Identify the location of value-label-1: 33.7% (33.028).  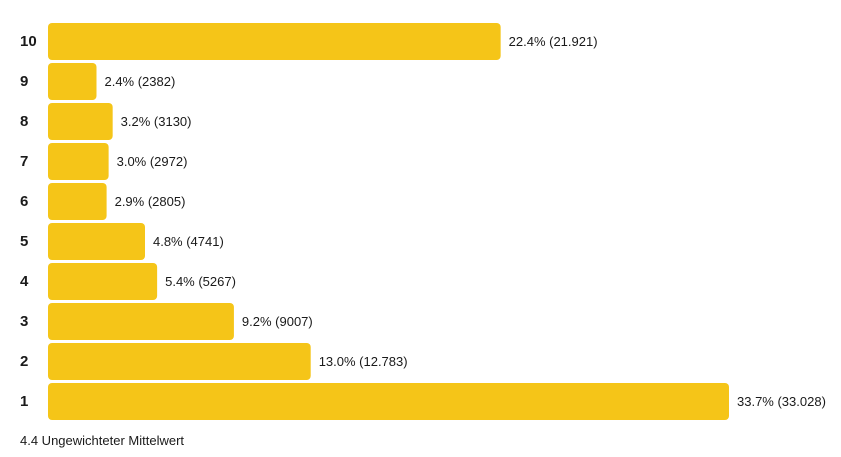
(781, 401).